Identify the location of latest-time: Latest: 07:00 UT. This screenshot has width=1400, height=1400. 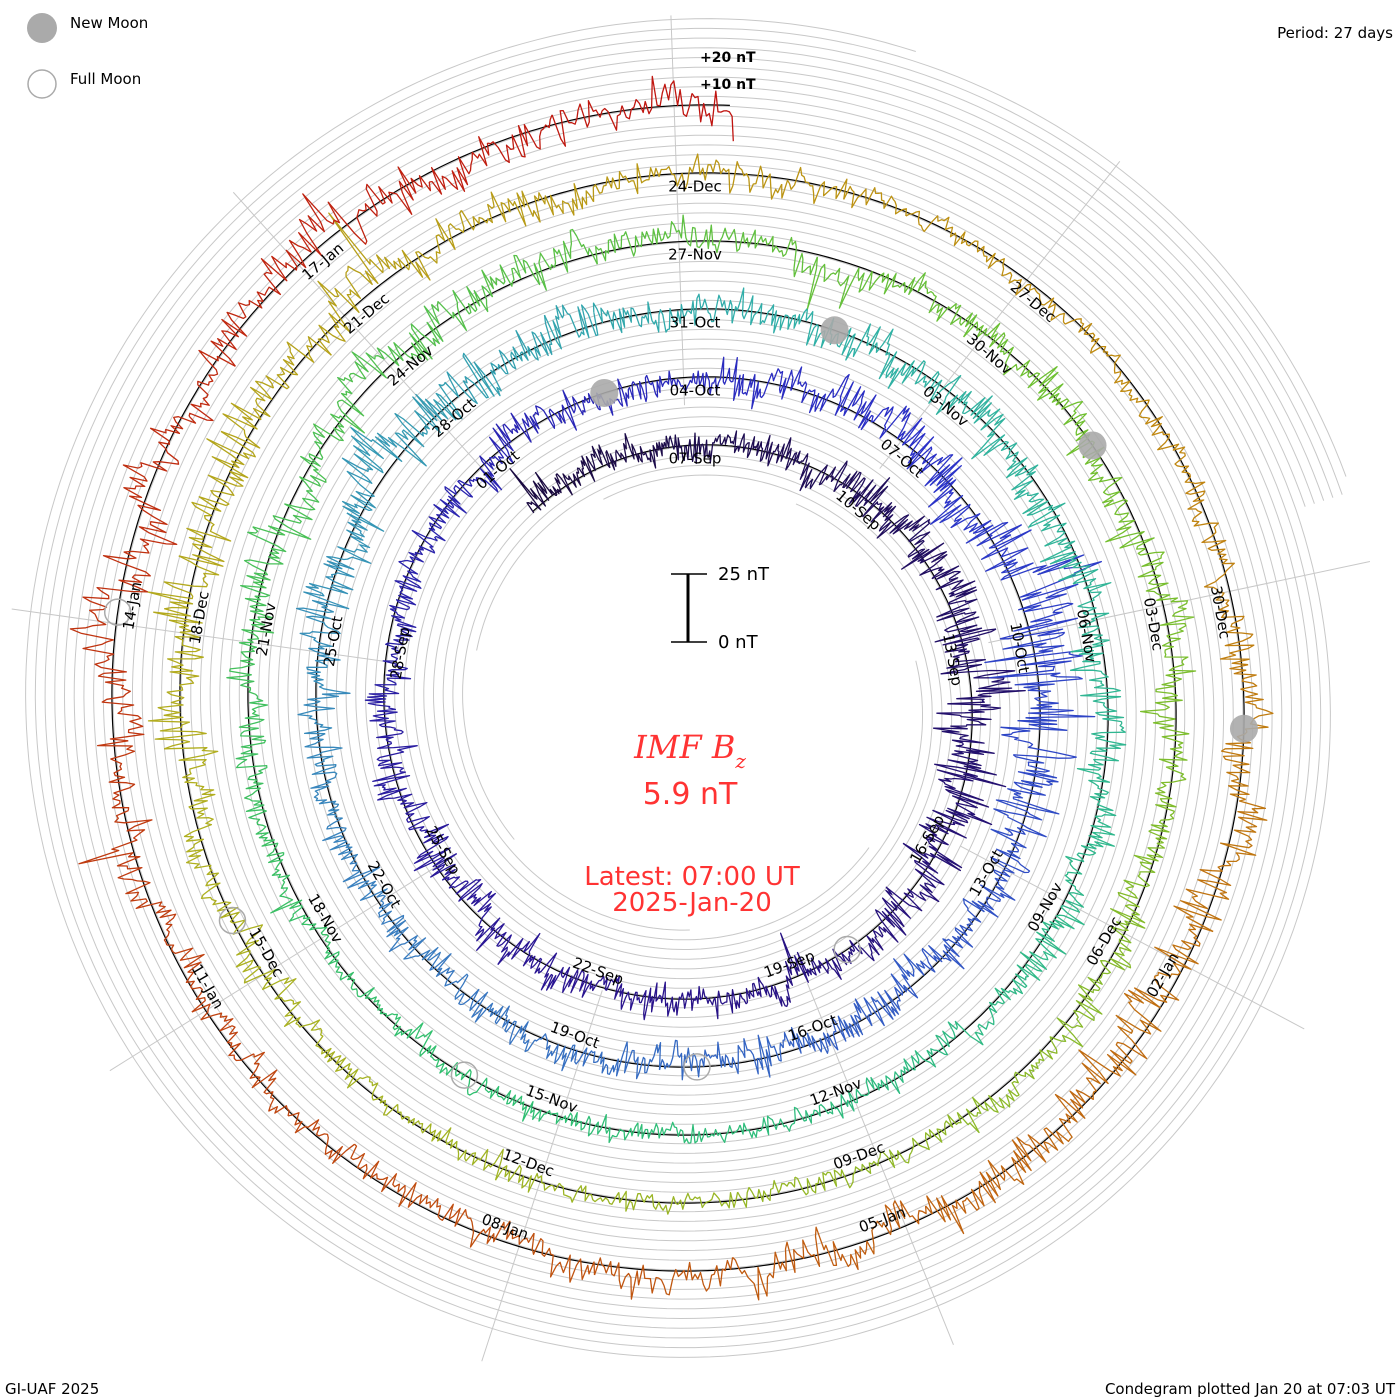
(692, 877).